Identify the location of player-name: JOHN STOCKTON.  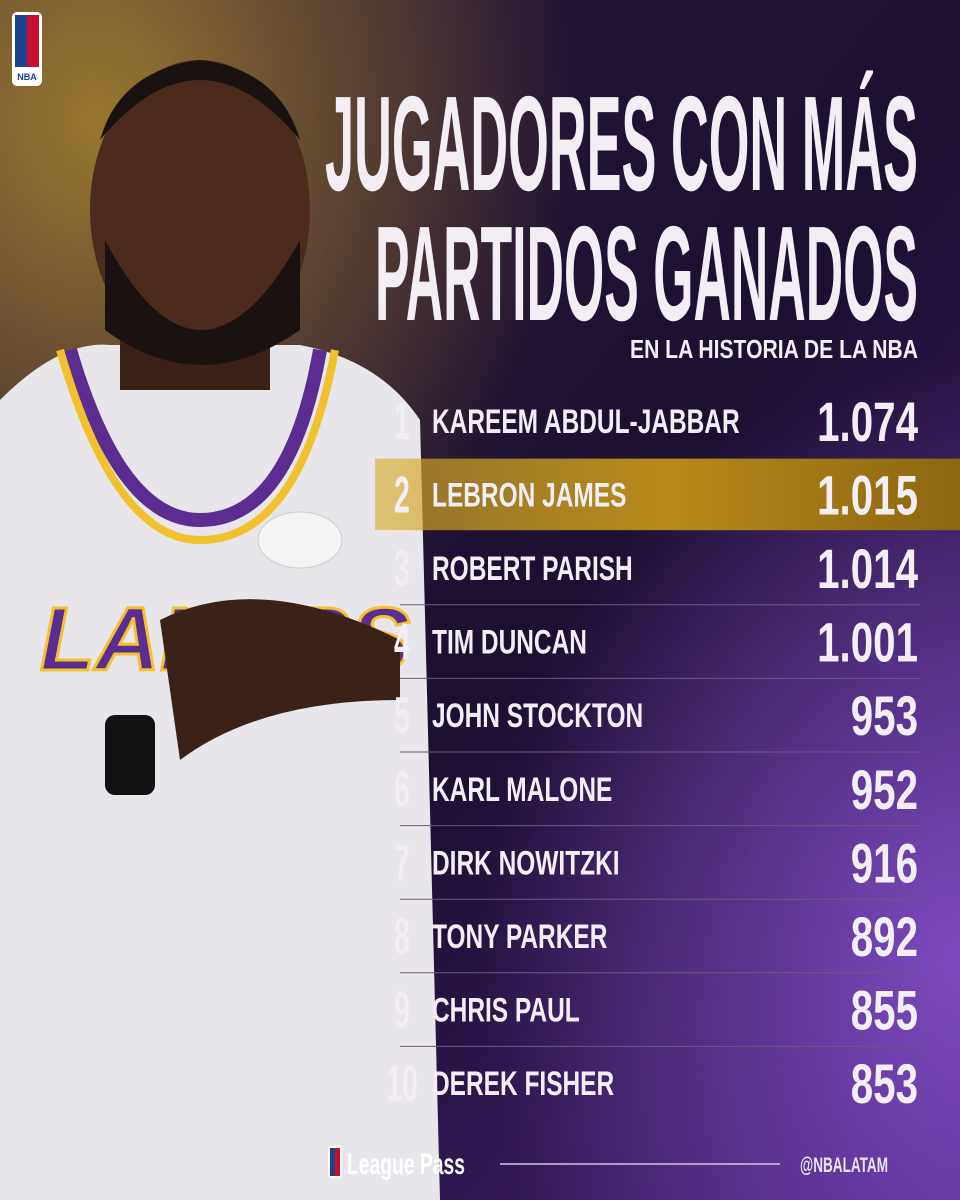
(537, 716).